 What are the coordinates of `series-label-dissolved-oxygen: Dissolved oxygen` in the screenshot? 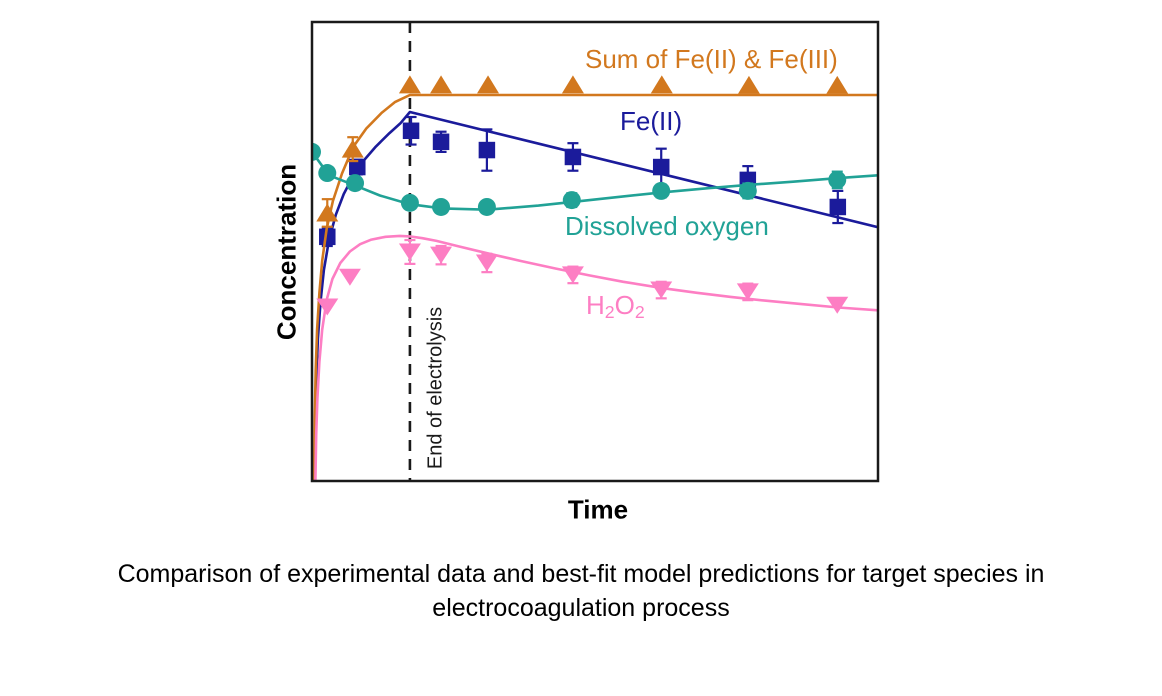 It's located at (667, 226).